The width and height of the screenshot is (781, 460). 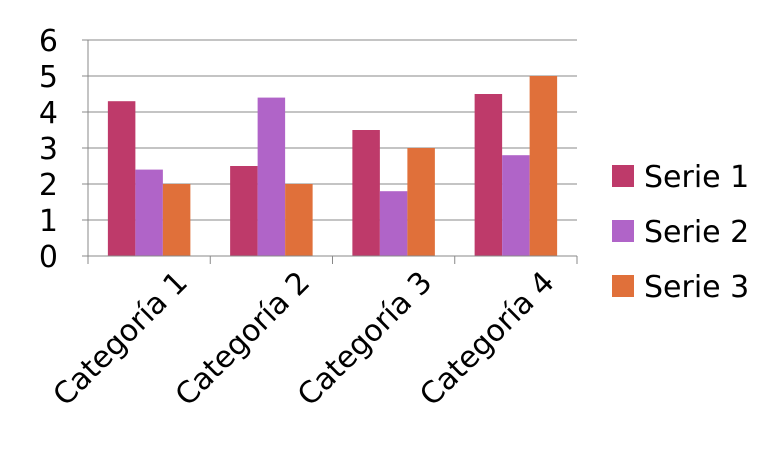 What do you see at coordinates (696, 287) in the screenshot?
I see `legend-label: Serie 3` at bounding box center [696, 287].